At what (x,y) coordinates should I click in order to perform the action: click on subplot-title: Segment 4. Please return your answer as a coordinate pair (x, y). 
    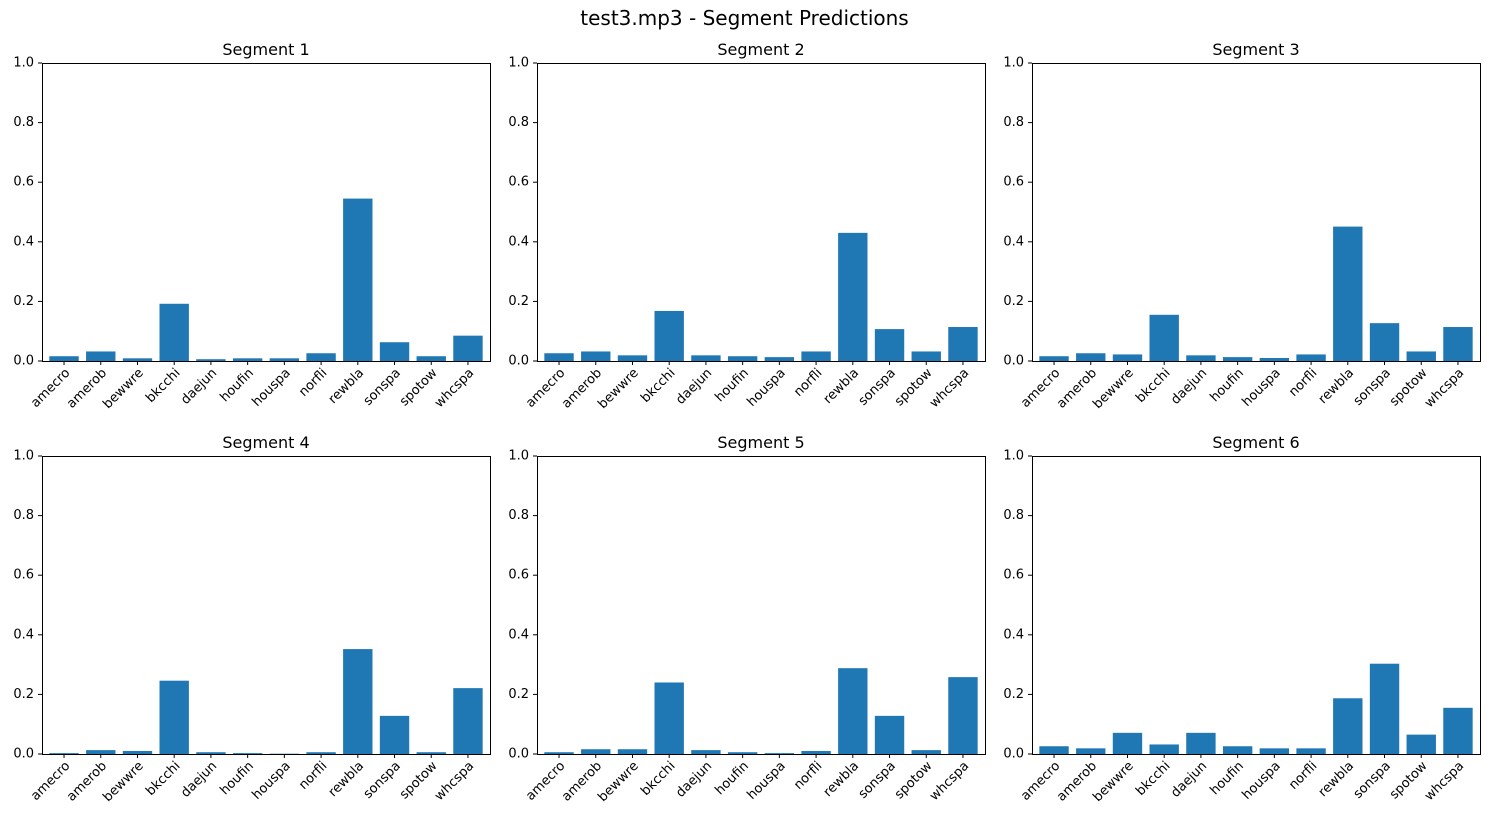
    Looking at the image, I should click on (265, 442).